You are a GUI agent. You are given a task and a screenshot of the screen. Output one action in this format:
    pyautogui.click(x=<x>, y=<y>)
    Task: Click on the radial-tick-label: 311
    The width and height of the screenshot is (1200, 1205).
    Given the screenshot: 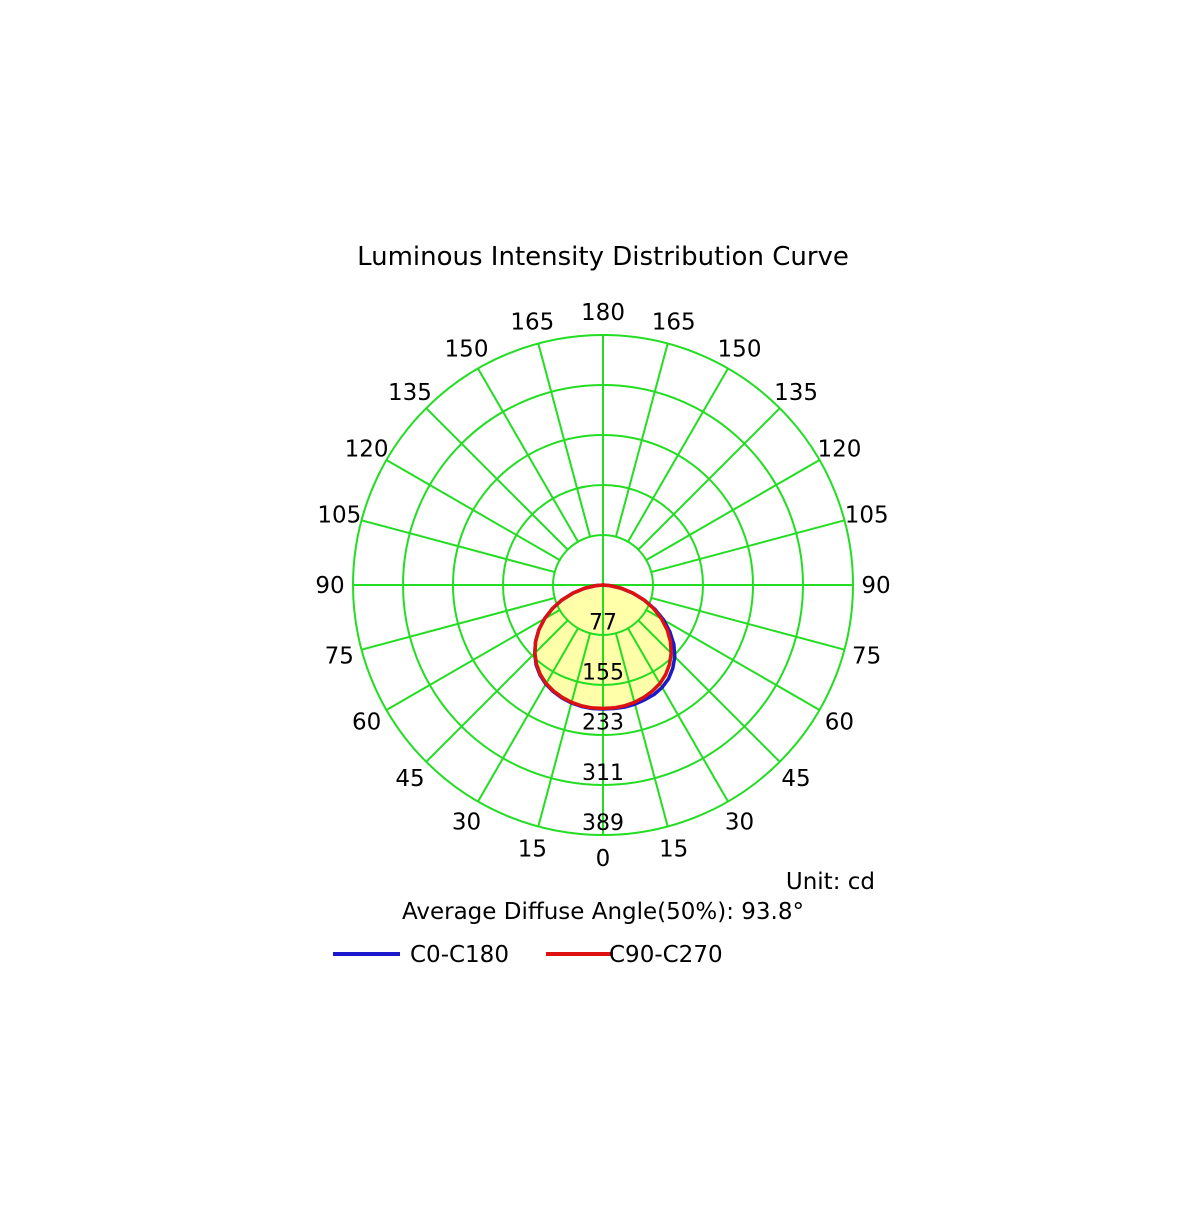 What is the action you would take?
    pyautogui.click(x=603, y=773)
    